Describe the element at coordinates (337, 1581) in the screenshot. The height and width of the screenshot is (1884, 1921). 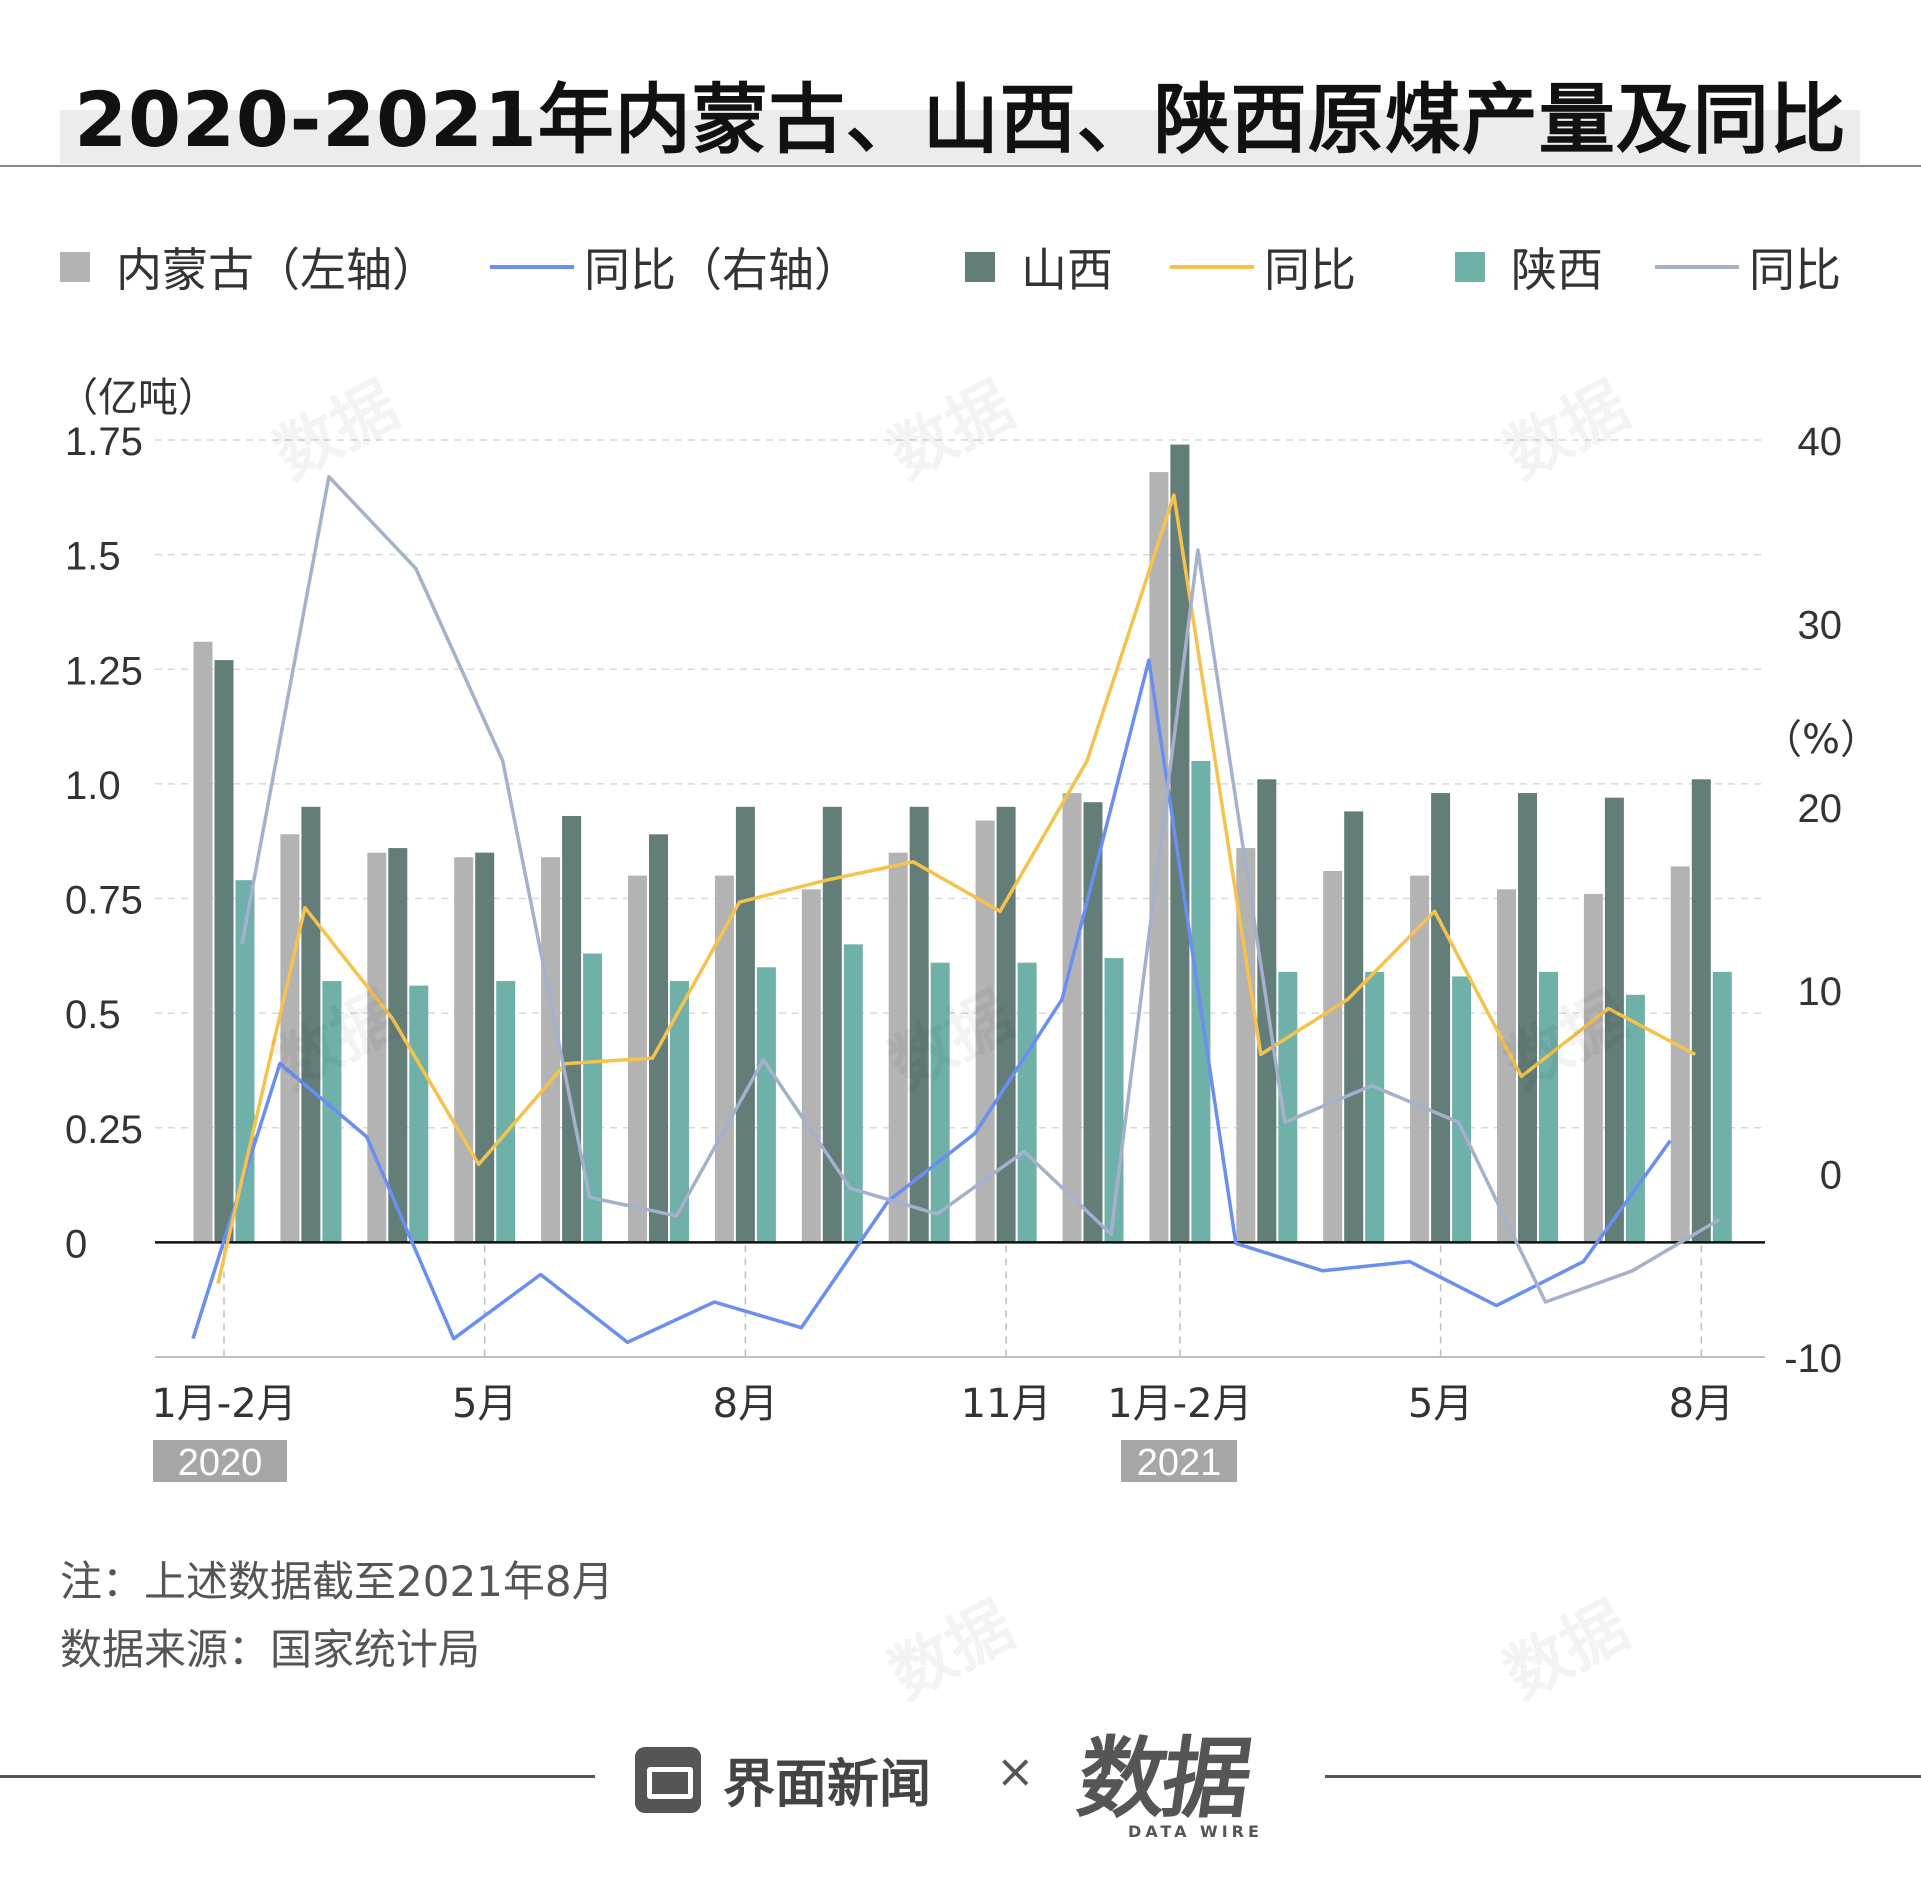
I see `chart-note: 注：上述数据截至2021年8月` at that location.